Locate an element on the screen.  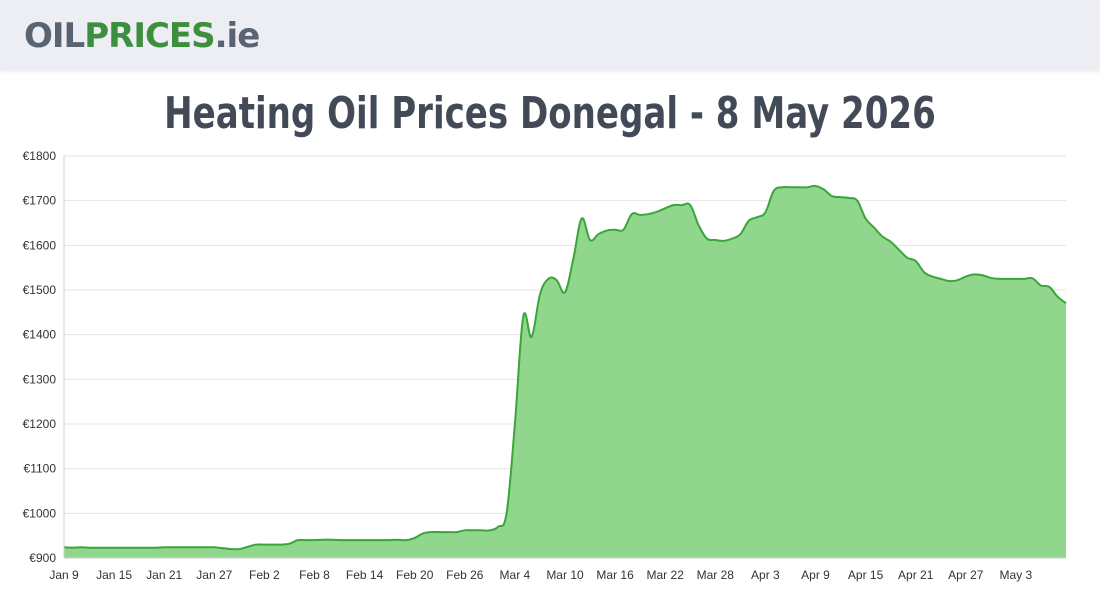
y-tick-label: €1600 is located at coordinates (40, 245).